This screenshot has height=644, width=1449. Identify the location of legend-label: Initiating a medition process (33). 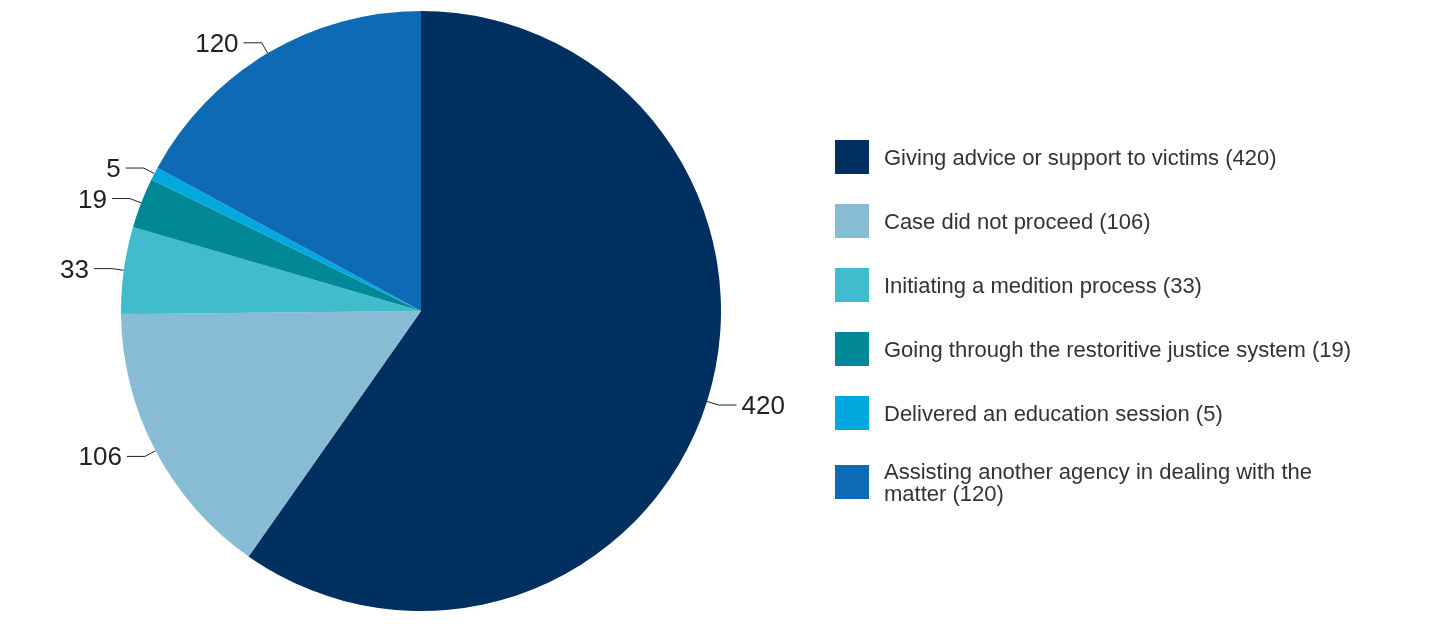
(1043, 285).